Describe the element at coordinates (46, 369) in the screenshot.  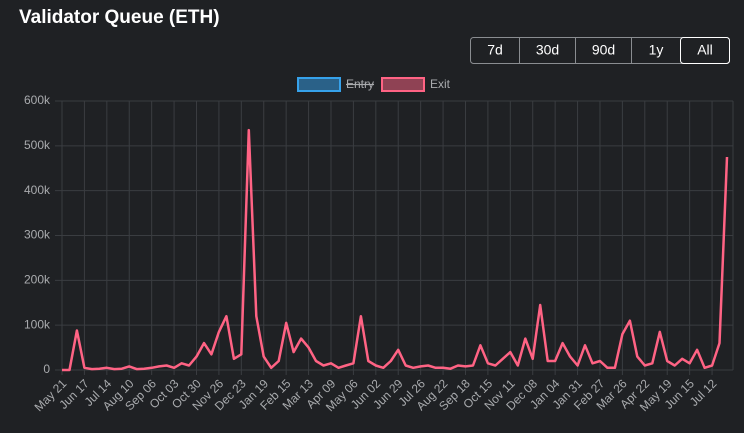
I see `y-tick-label: 0` at that location.